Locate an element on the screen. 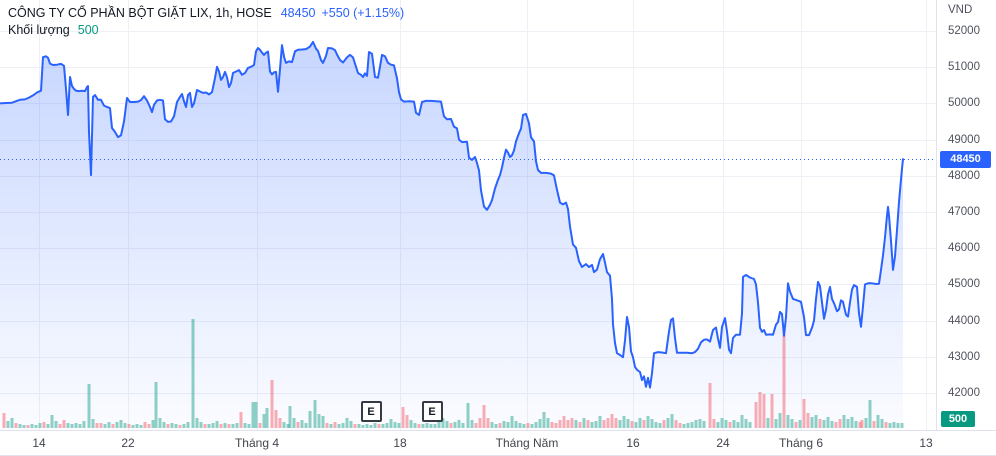 Image resolution: width=996 pixels, height=456 pixels. indicator-value: 500 is located at coordinates (88, 30).